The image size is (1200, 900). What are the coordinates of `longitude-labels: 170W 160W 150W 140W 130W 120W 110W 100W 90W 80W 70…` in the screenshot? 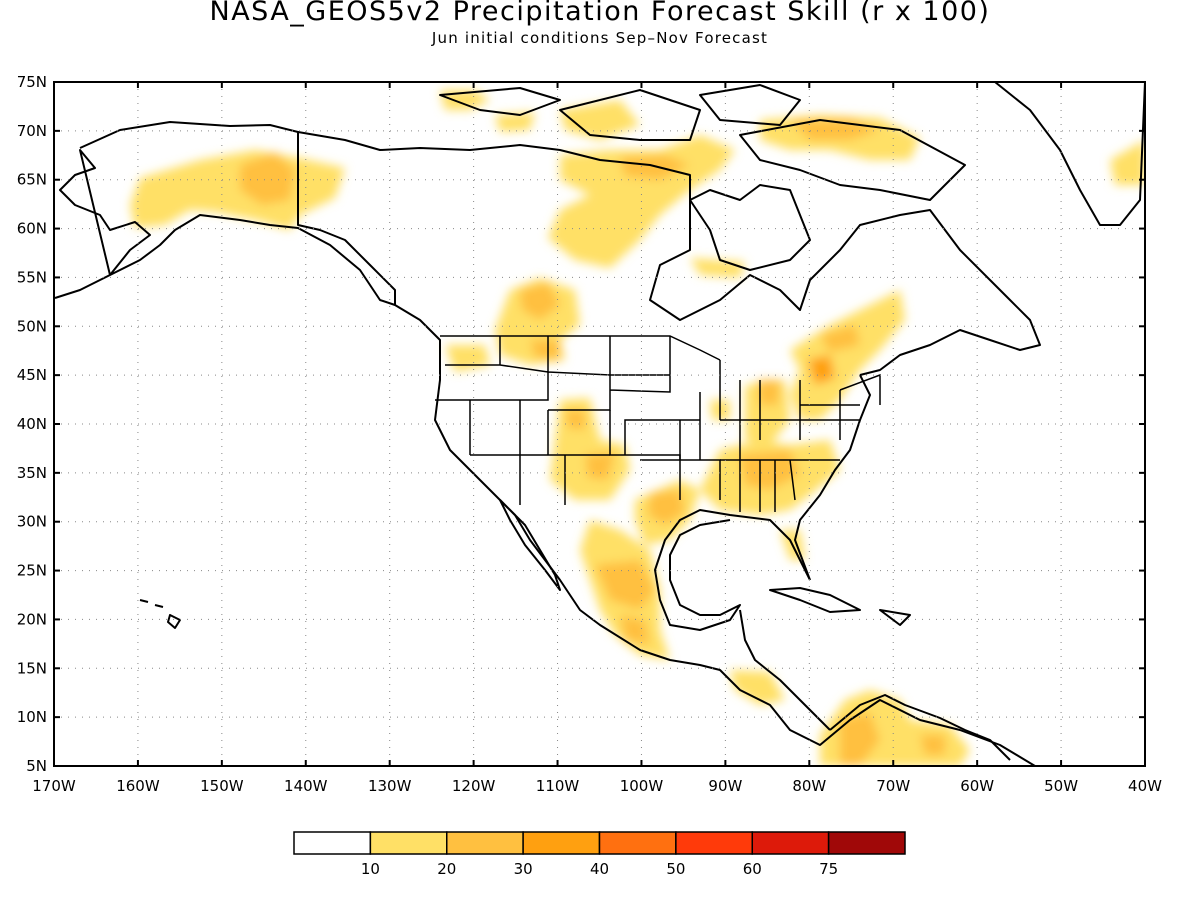 It's located at (597, 786).